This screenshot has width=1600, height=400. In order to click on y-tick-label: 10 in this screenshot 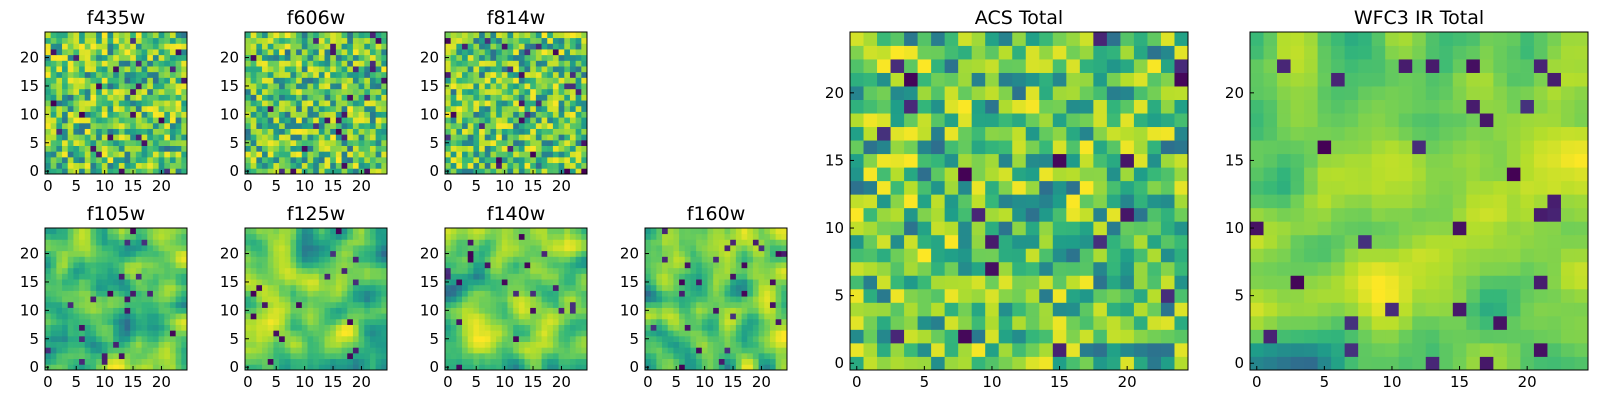, I will do `click(229, 310)`.